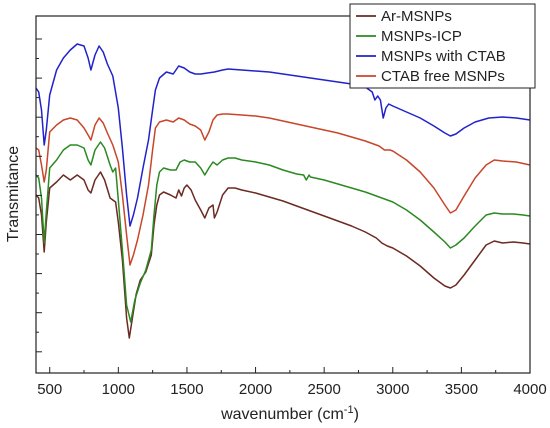 Image resolution: width=550 pixels, height=428 pixels. I want to click on legend-label-1: Ar-MSNPs, so click(416, 16).